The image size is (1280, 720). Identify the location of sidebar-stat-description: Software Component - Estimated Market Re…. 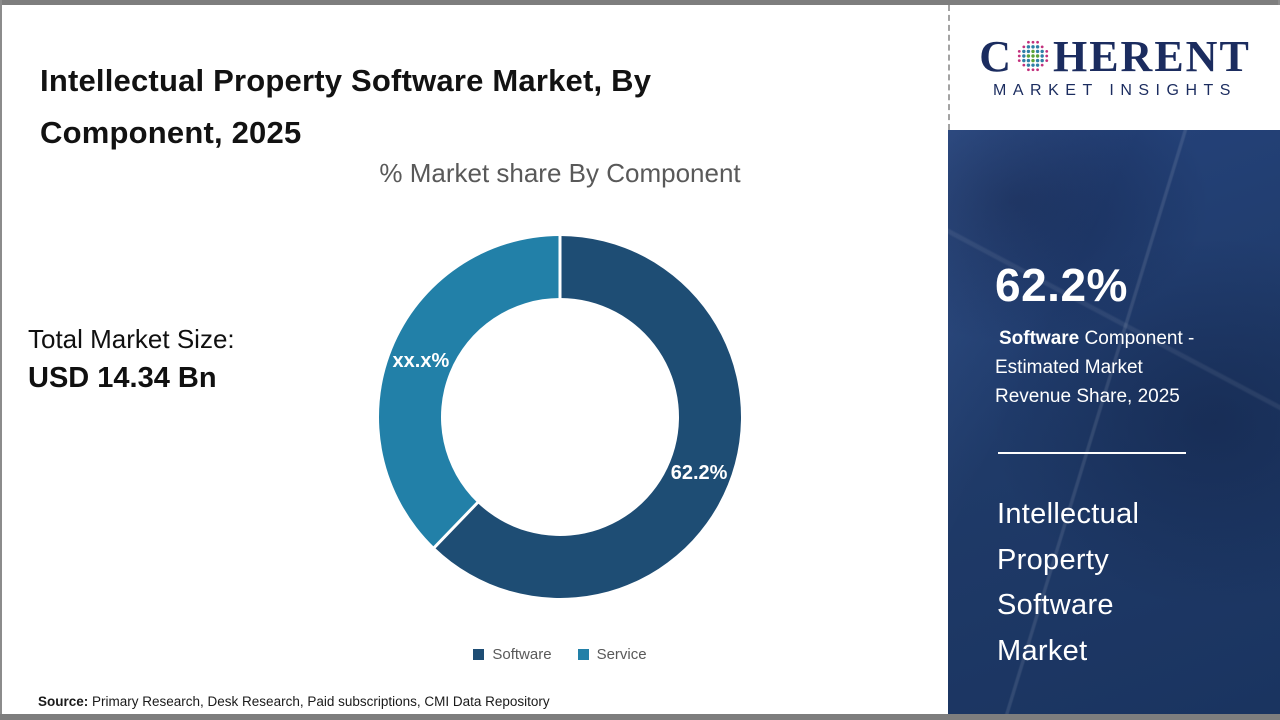
(1106, 367).